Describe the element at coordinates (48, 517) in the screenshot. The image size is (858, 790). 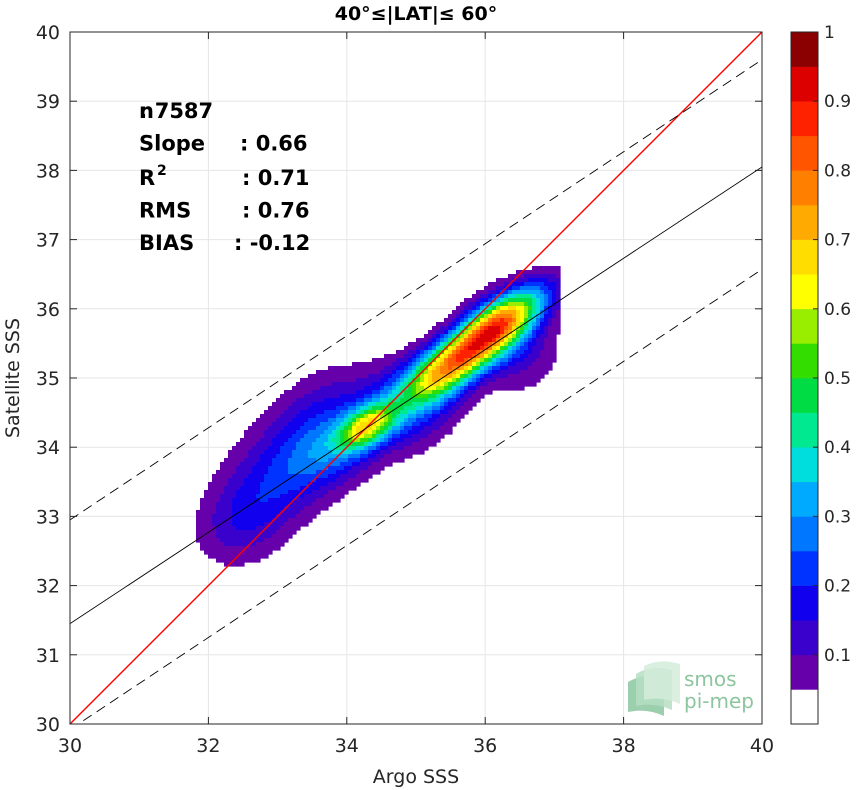
I see `y-tick-label: 33` at that location.